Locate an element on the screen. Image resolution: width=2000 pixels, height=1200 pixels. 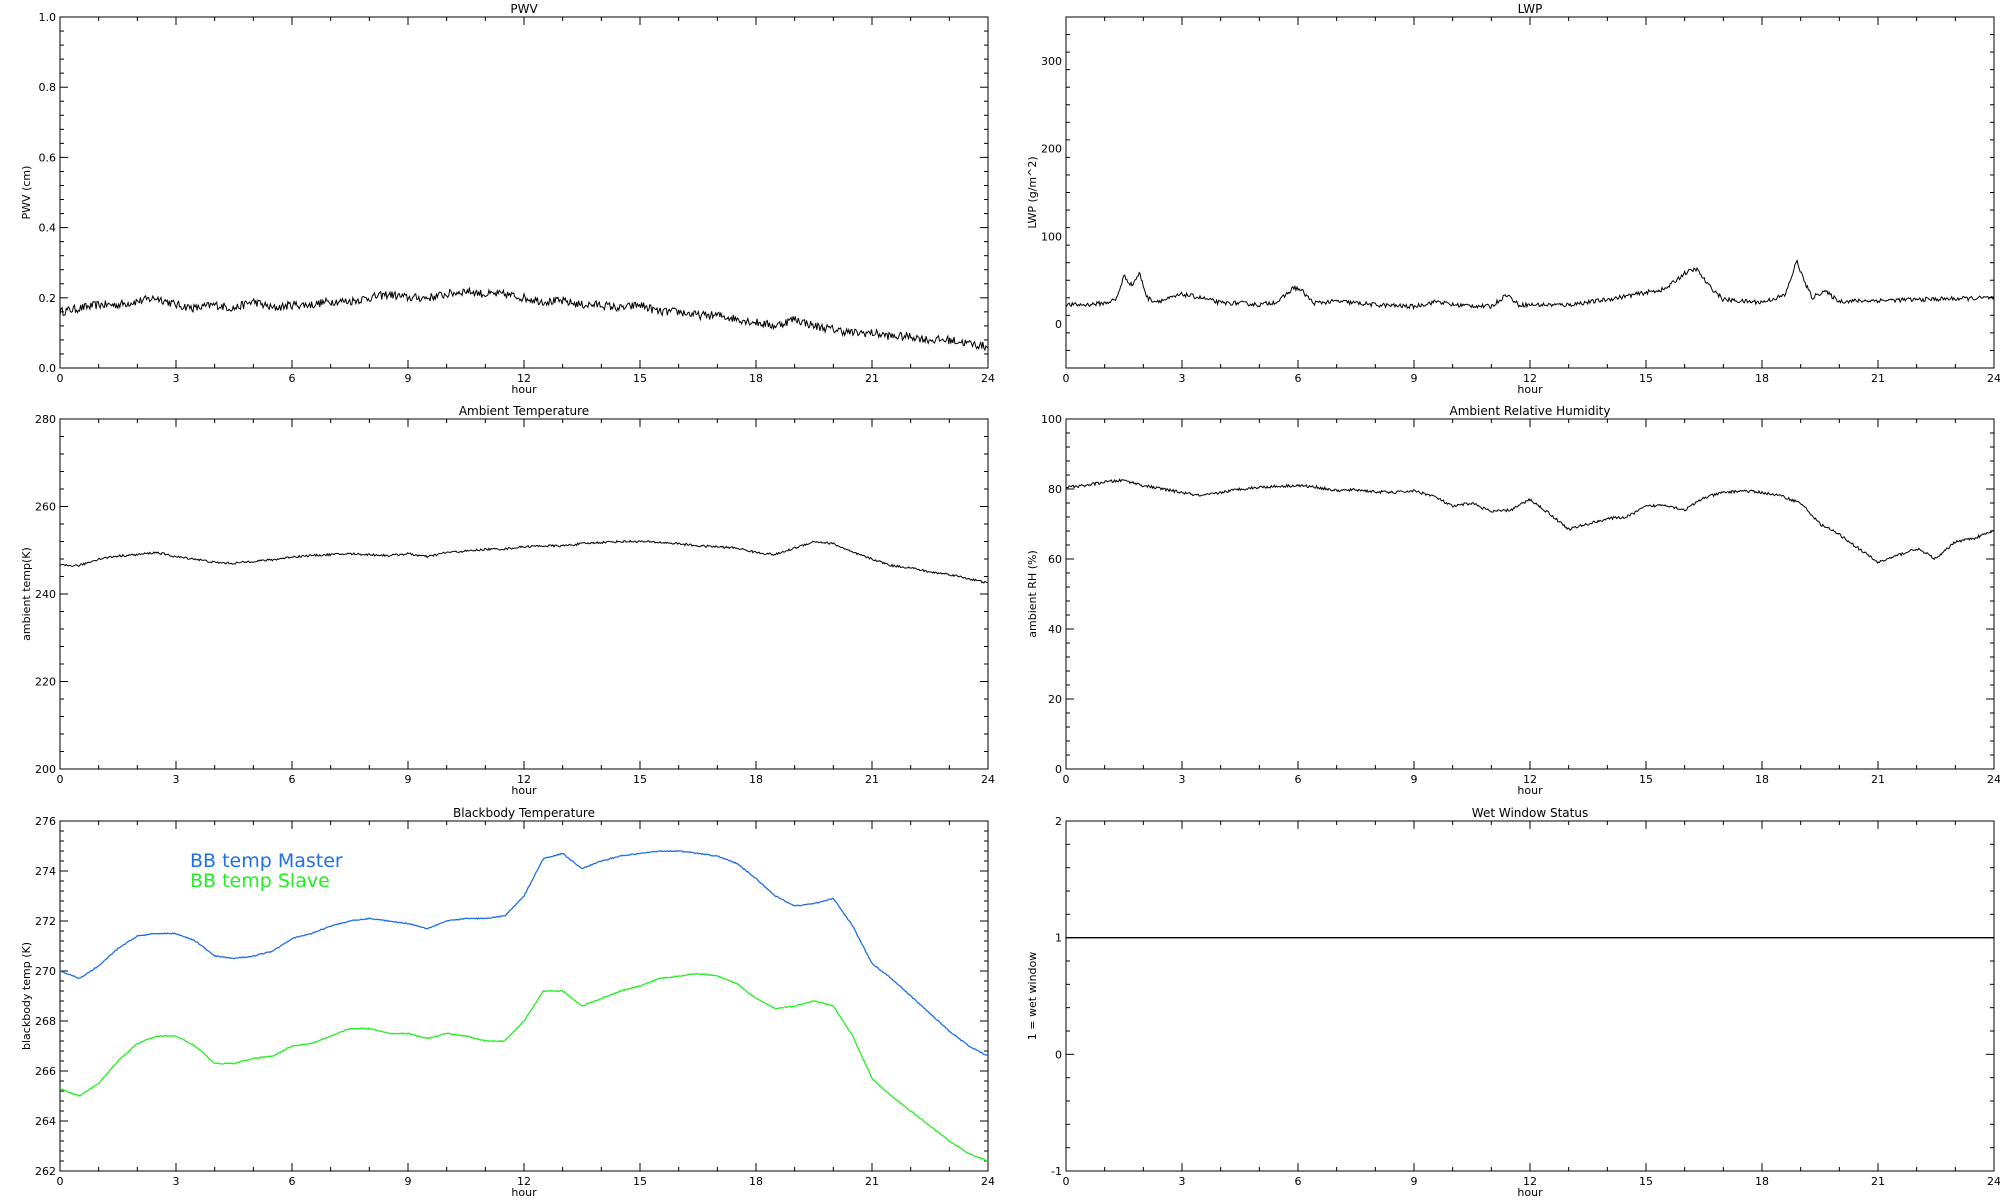
pwv-title: PWV is located at coordinates (524, 9).